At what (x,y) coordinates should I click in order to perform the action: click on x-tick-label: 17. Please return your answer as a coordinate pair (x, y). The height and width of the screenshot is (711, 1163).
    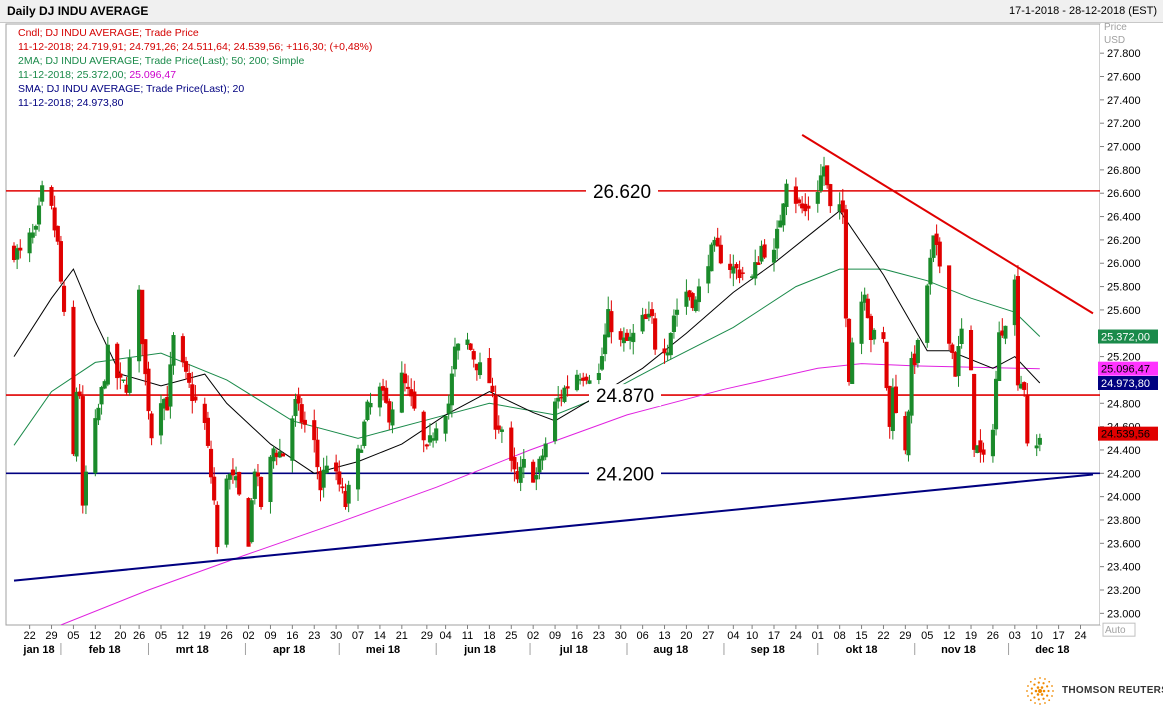
    Looking at the image, I should click on (1058, 636).